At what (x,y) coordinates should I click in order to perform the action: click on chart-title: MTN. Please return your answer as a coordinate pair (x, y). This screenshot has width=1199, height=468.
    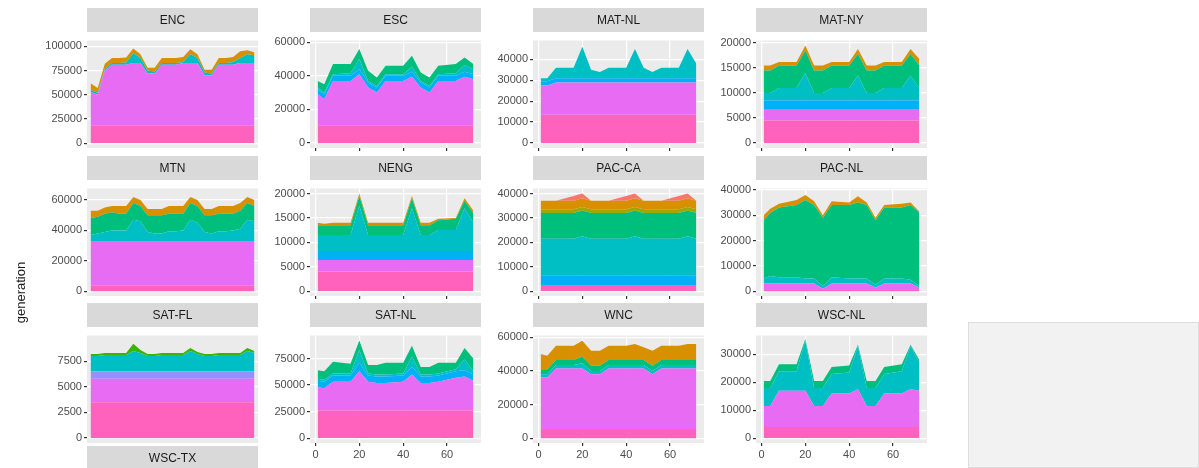
    Looking at the image, I should click on (172, 168).